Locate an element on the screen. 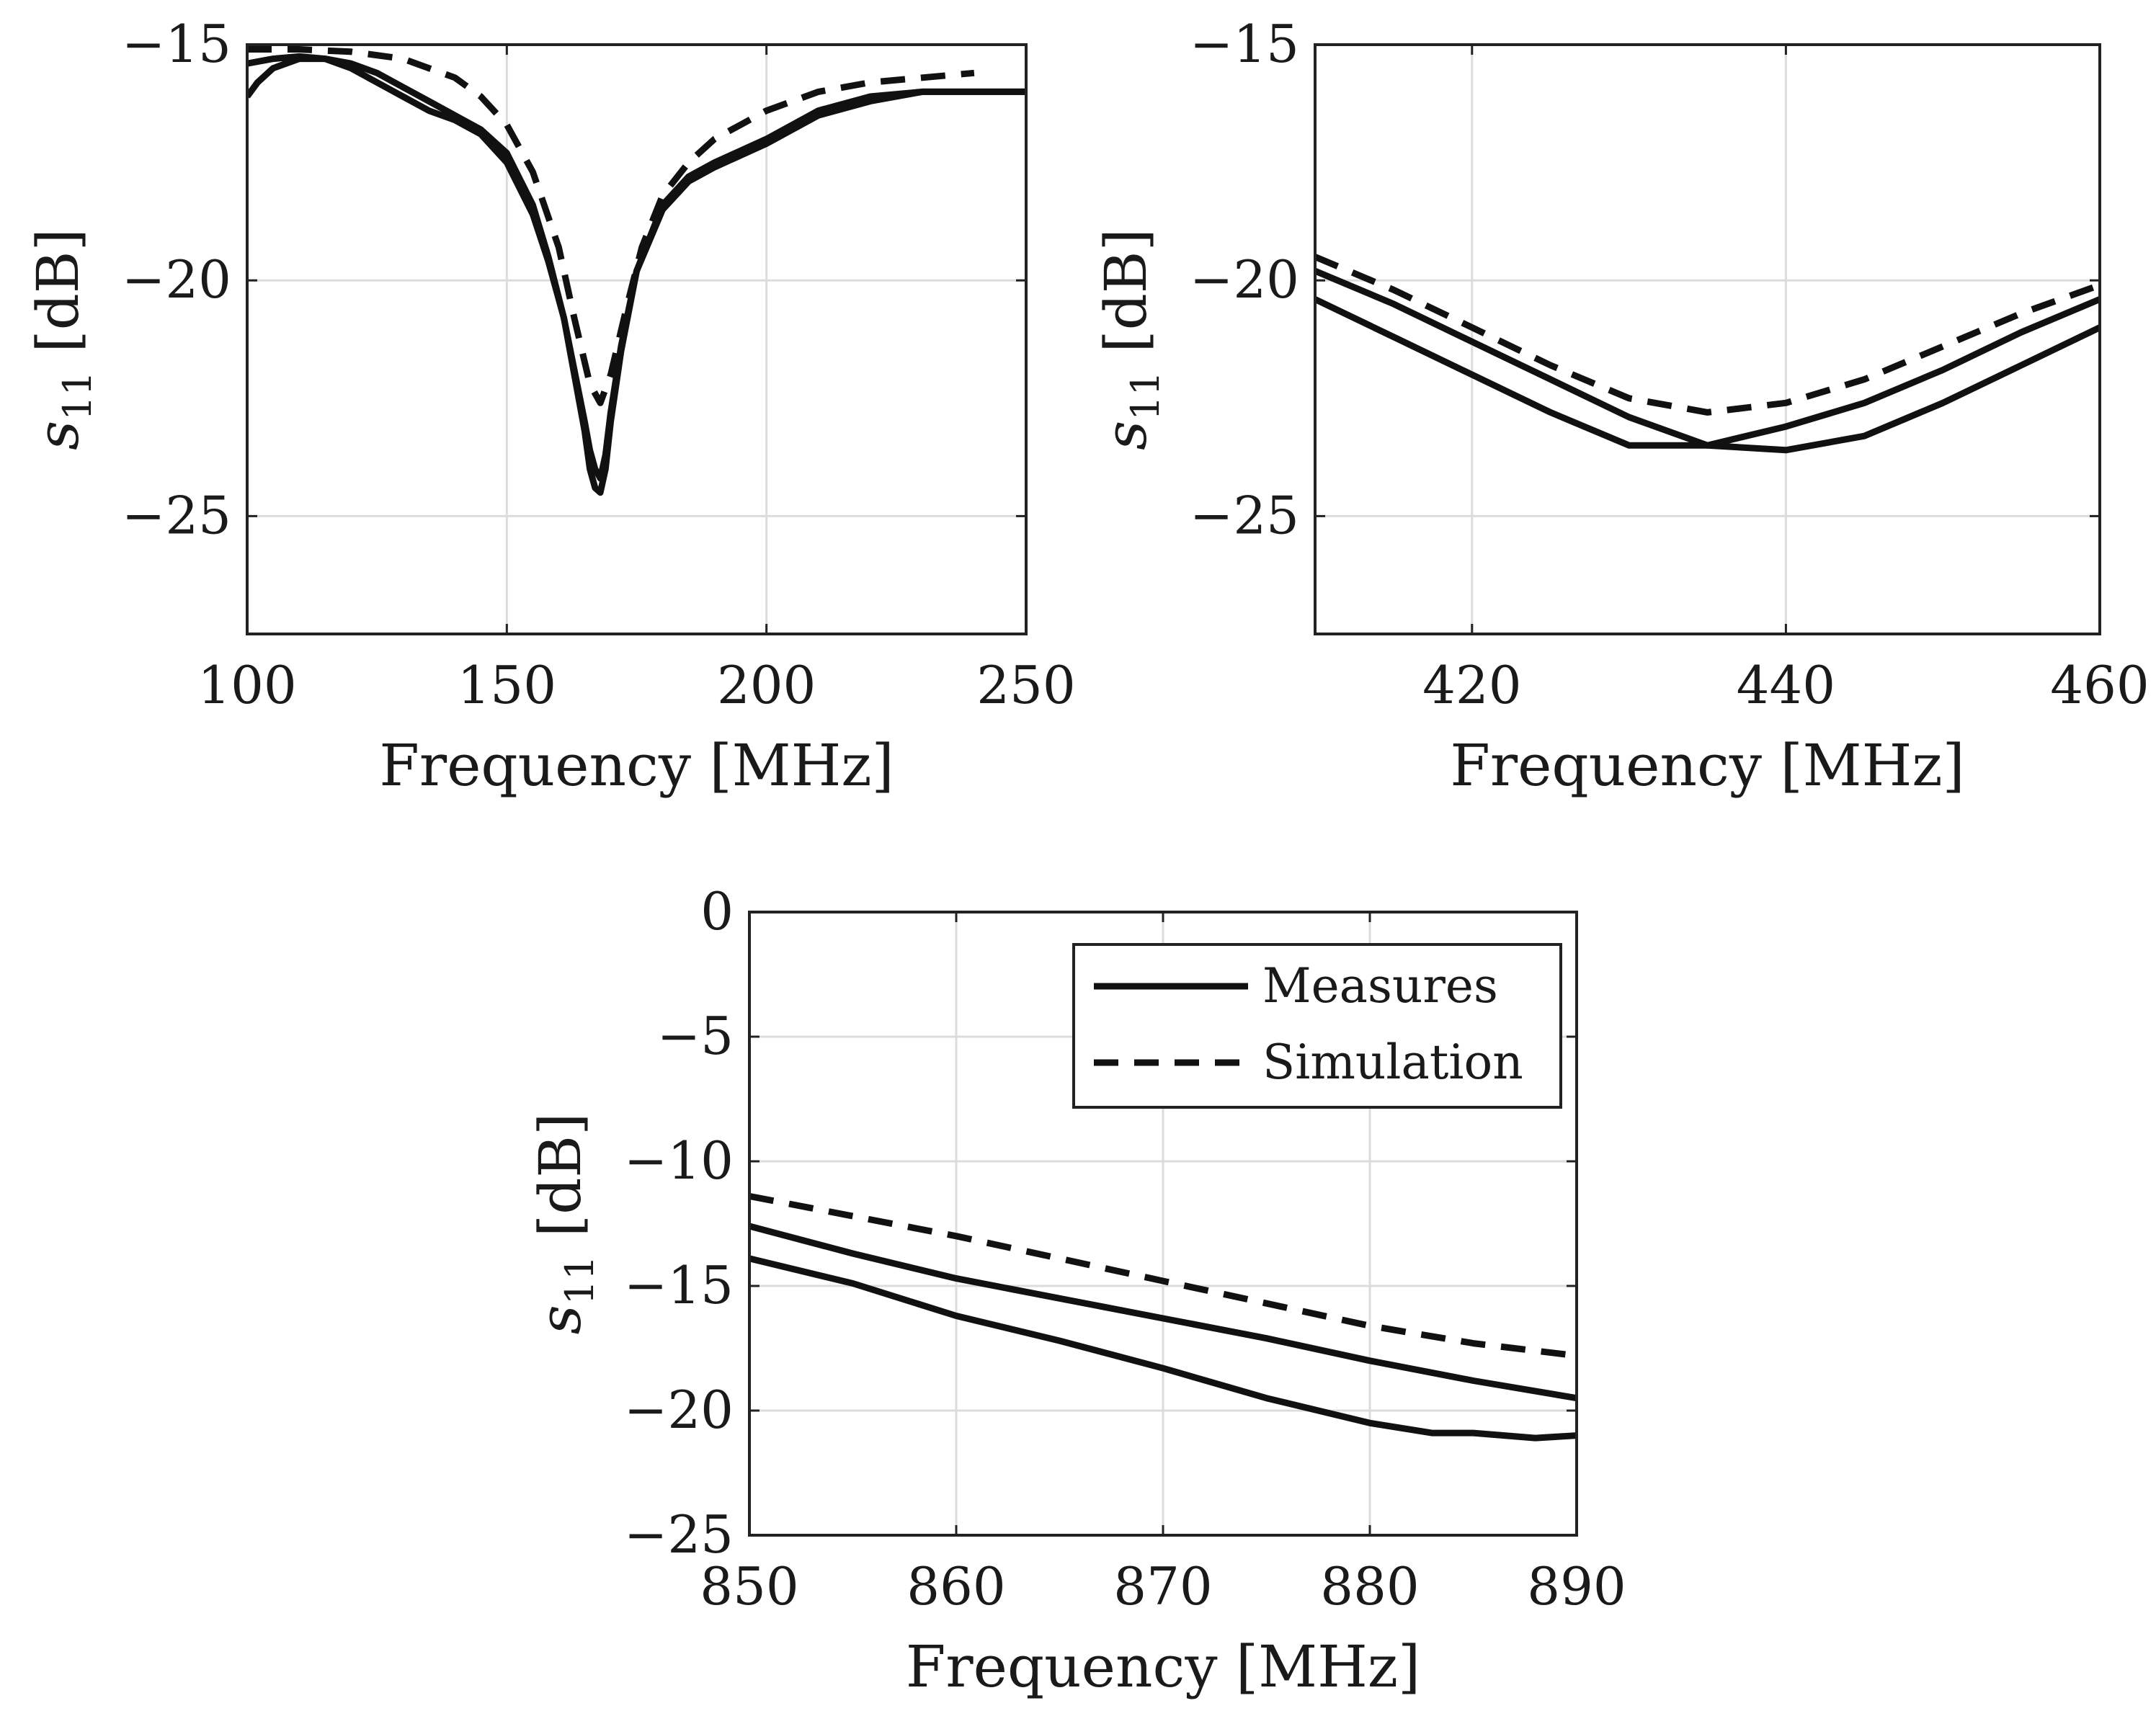 Image resolution: width=2156 pixels, height=1729 pixels. chart-top-left-xtick-label-3: 250 is located at coordinates (1025, 685).